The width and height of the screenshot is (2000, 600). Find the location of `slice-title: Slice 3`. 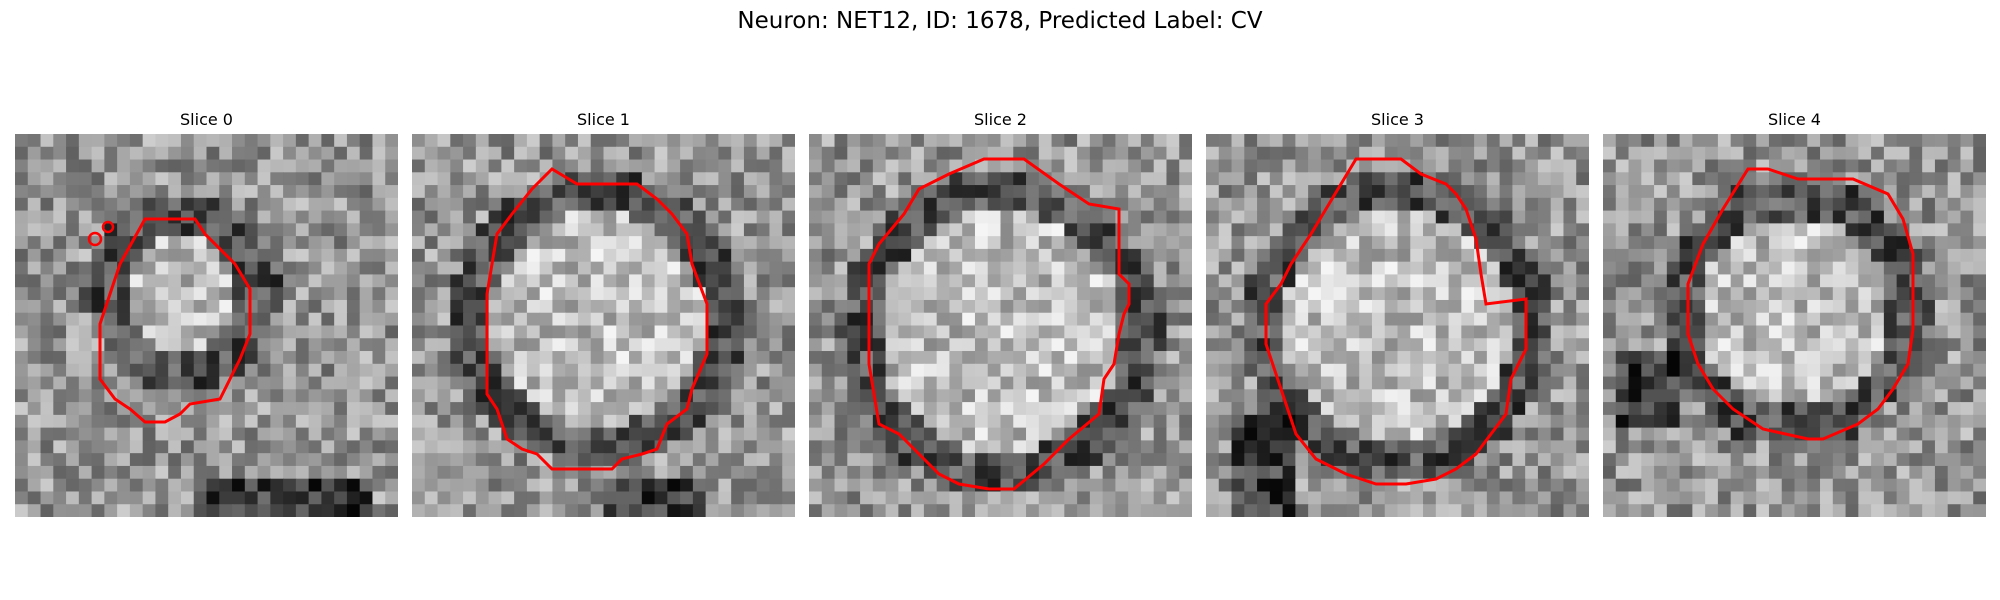

slice-title: Slice 3 is located at coordinates (1397, 119).